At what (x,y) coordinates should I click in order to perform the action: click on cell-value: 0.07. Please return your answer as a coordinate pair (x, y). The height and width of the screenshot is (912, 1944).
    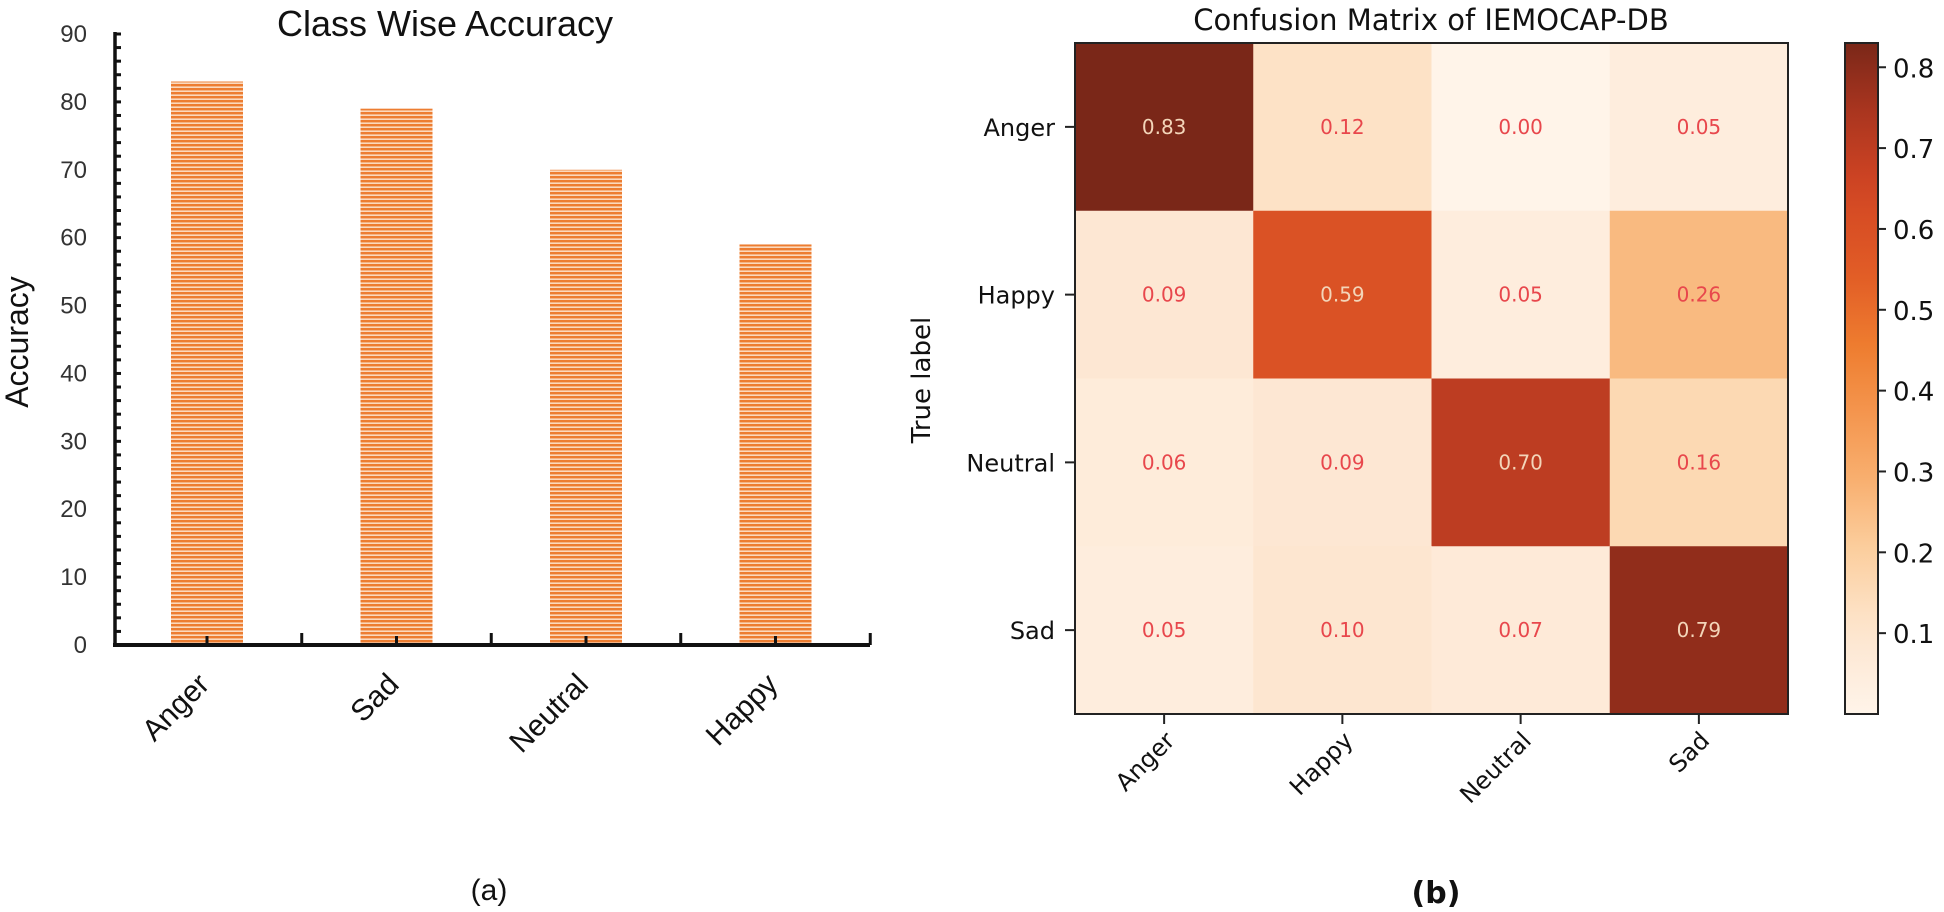
    Looking at the image, I should click on (1520, 630).